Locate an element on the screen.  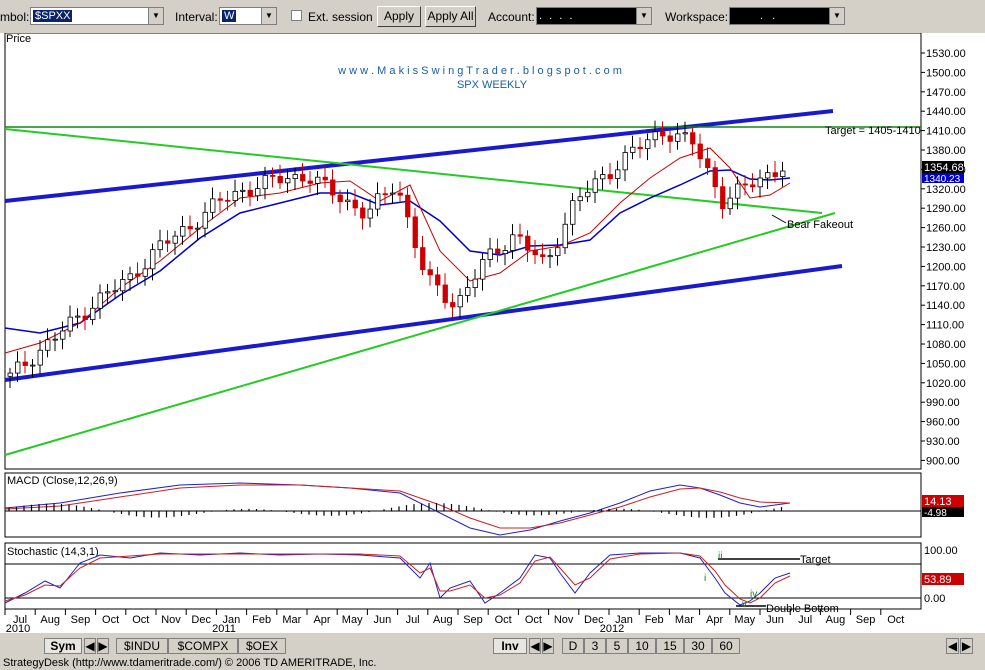
workspace-value: . . is located at coordinates (769, 16).